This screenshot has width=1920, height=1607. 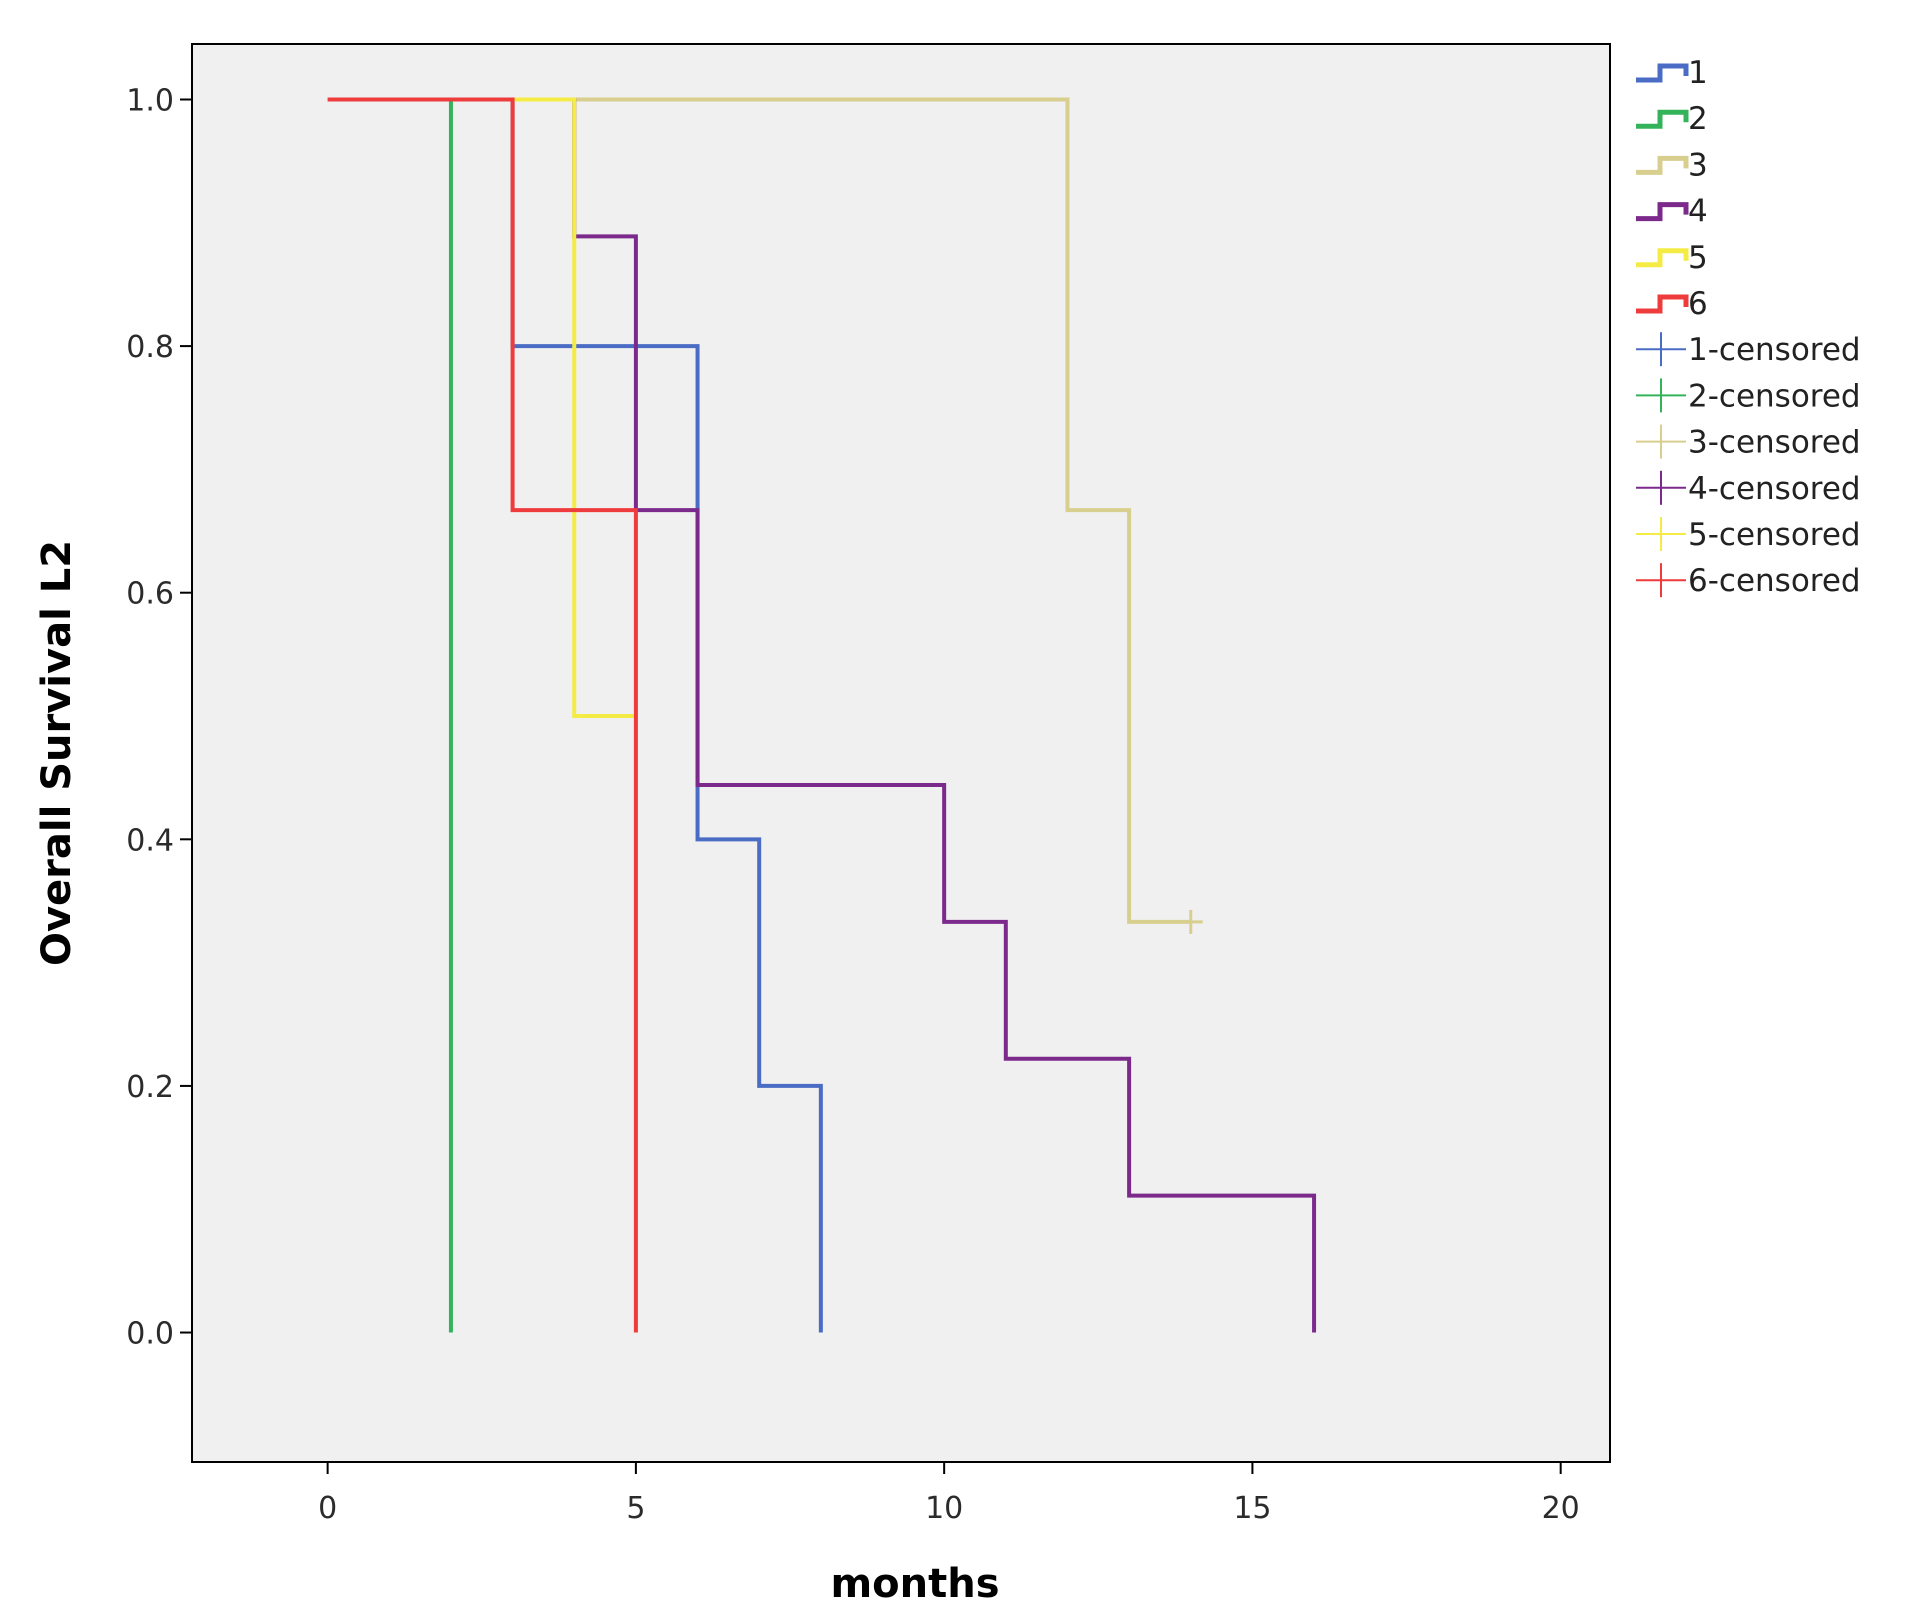 I want to click on legend-label: 4-censored, so click(x=1774, y=489).